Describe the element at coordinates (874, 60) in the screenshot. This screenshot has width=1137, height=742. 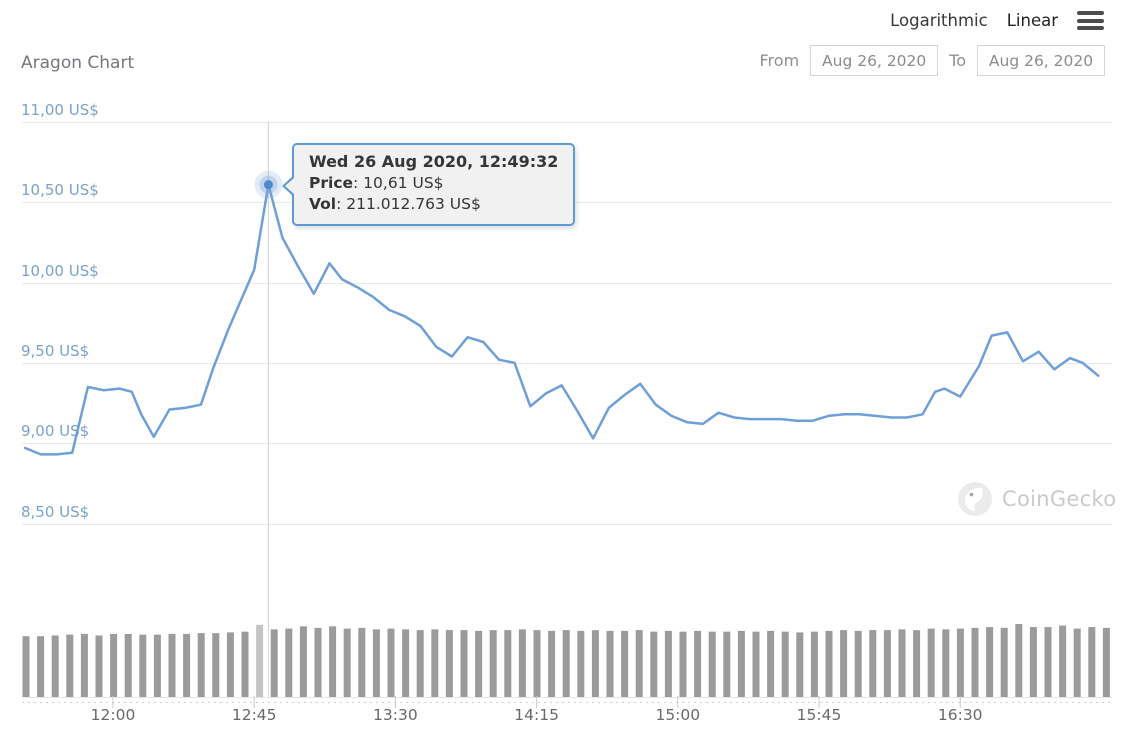
I see `from-date-input` at that location.